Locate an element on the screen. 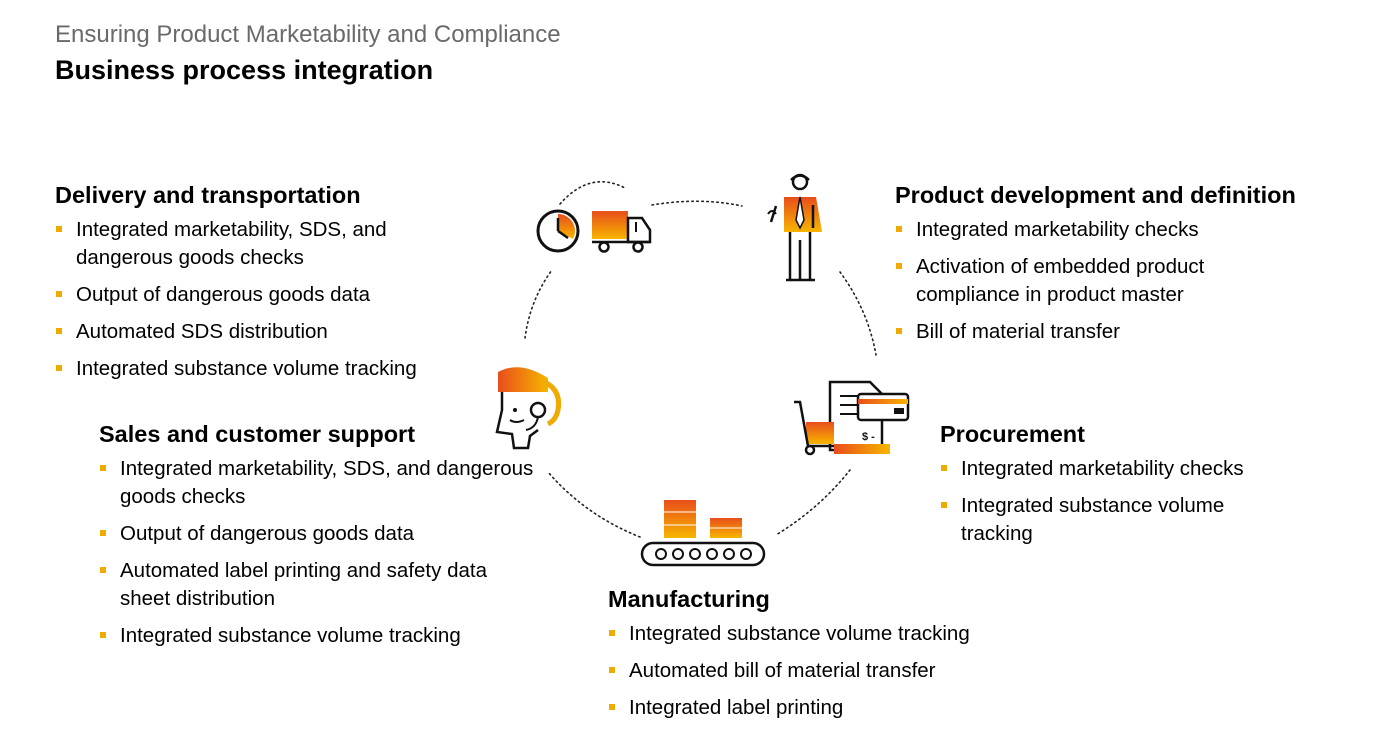  conveyor-belt-icon is located at coordinates (703, 533).